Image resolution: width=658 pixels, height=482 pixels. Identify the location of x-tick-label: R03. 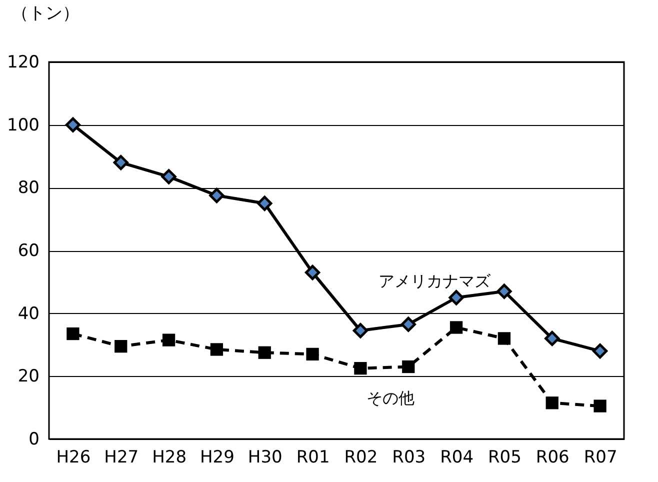
(409, 458).